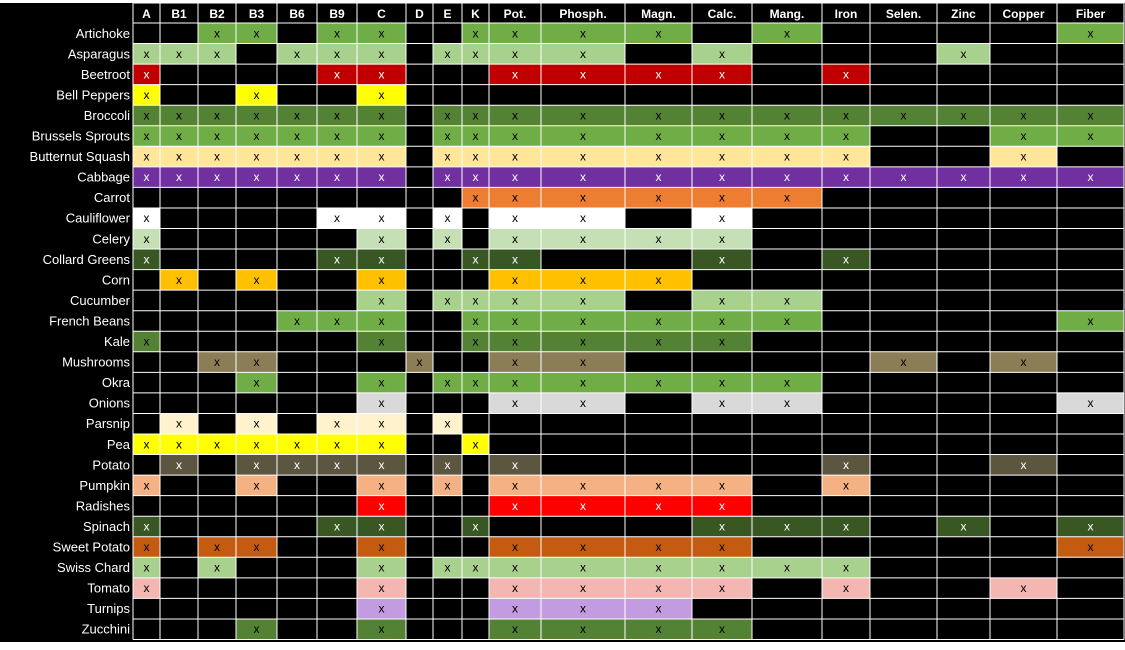 The width and height of the screenshot is (1125, 650). Describe the element at coordinates (846, 115) in the screenshot. I see `cell-mark-broccoli-iron: x` at that location.